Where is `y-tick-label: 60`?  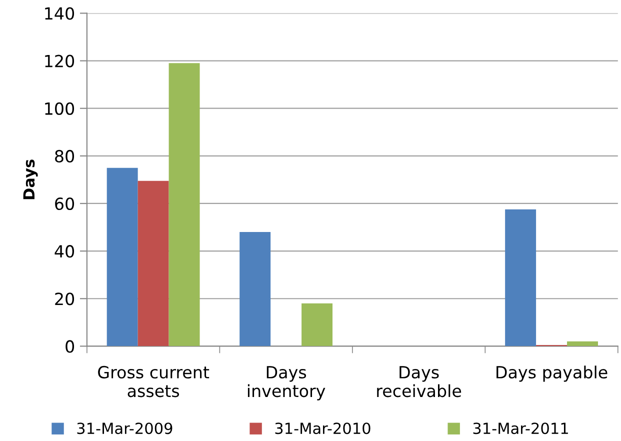
y-tick-label: 60 is located at coordinates (64, 203).